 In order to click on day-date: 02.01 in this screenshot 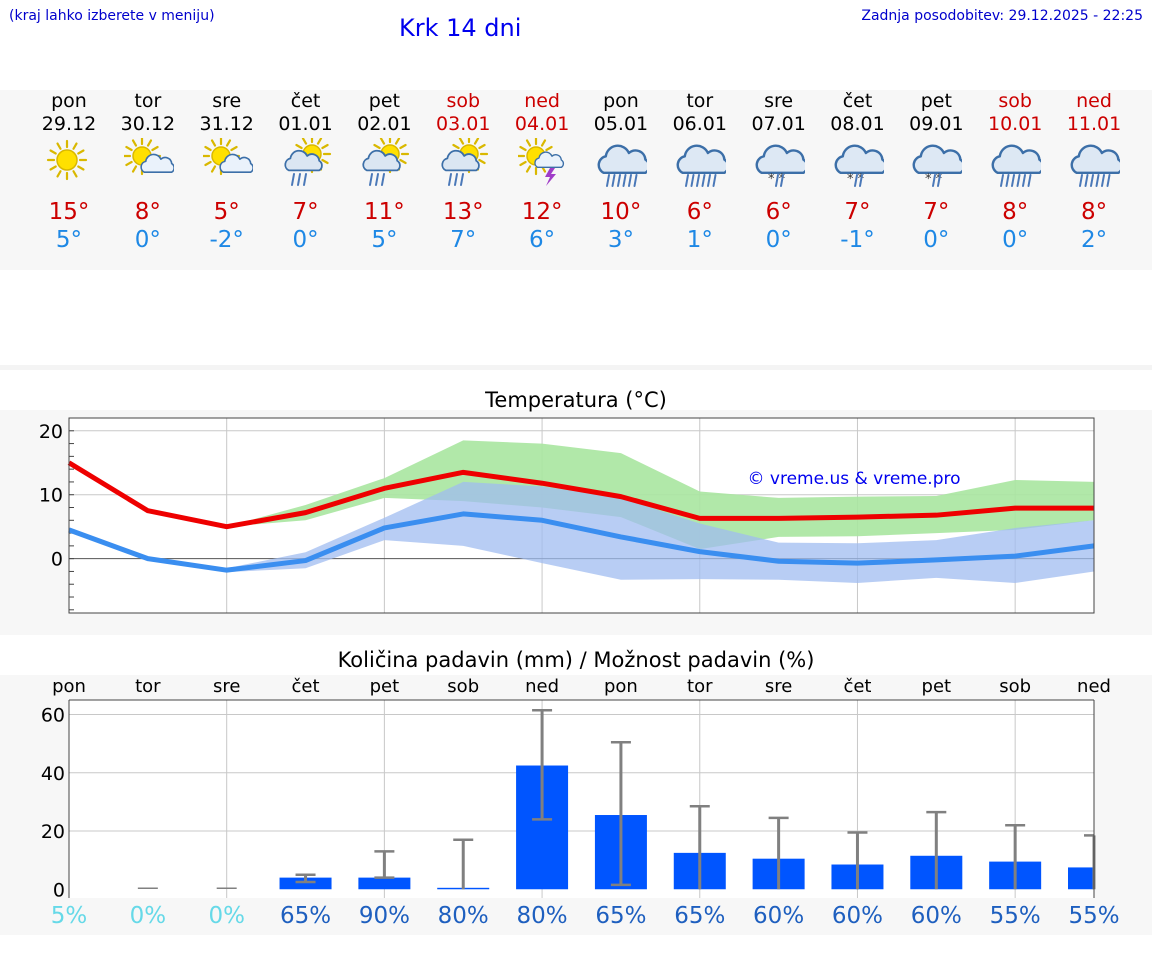, I will do `click(384, 124)`.